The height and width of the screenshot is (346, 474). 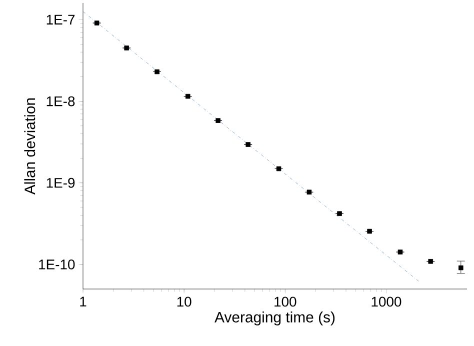 I want to click on y-tick-label: 1E-10, so click(x=57, y=265).